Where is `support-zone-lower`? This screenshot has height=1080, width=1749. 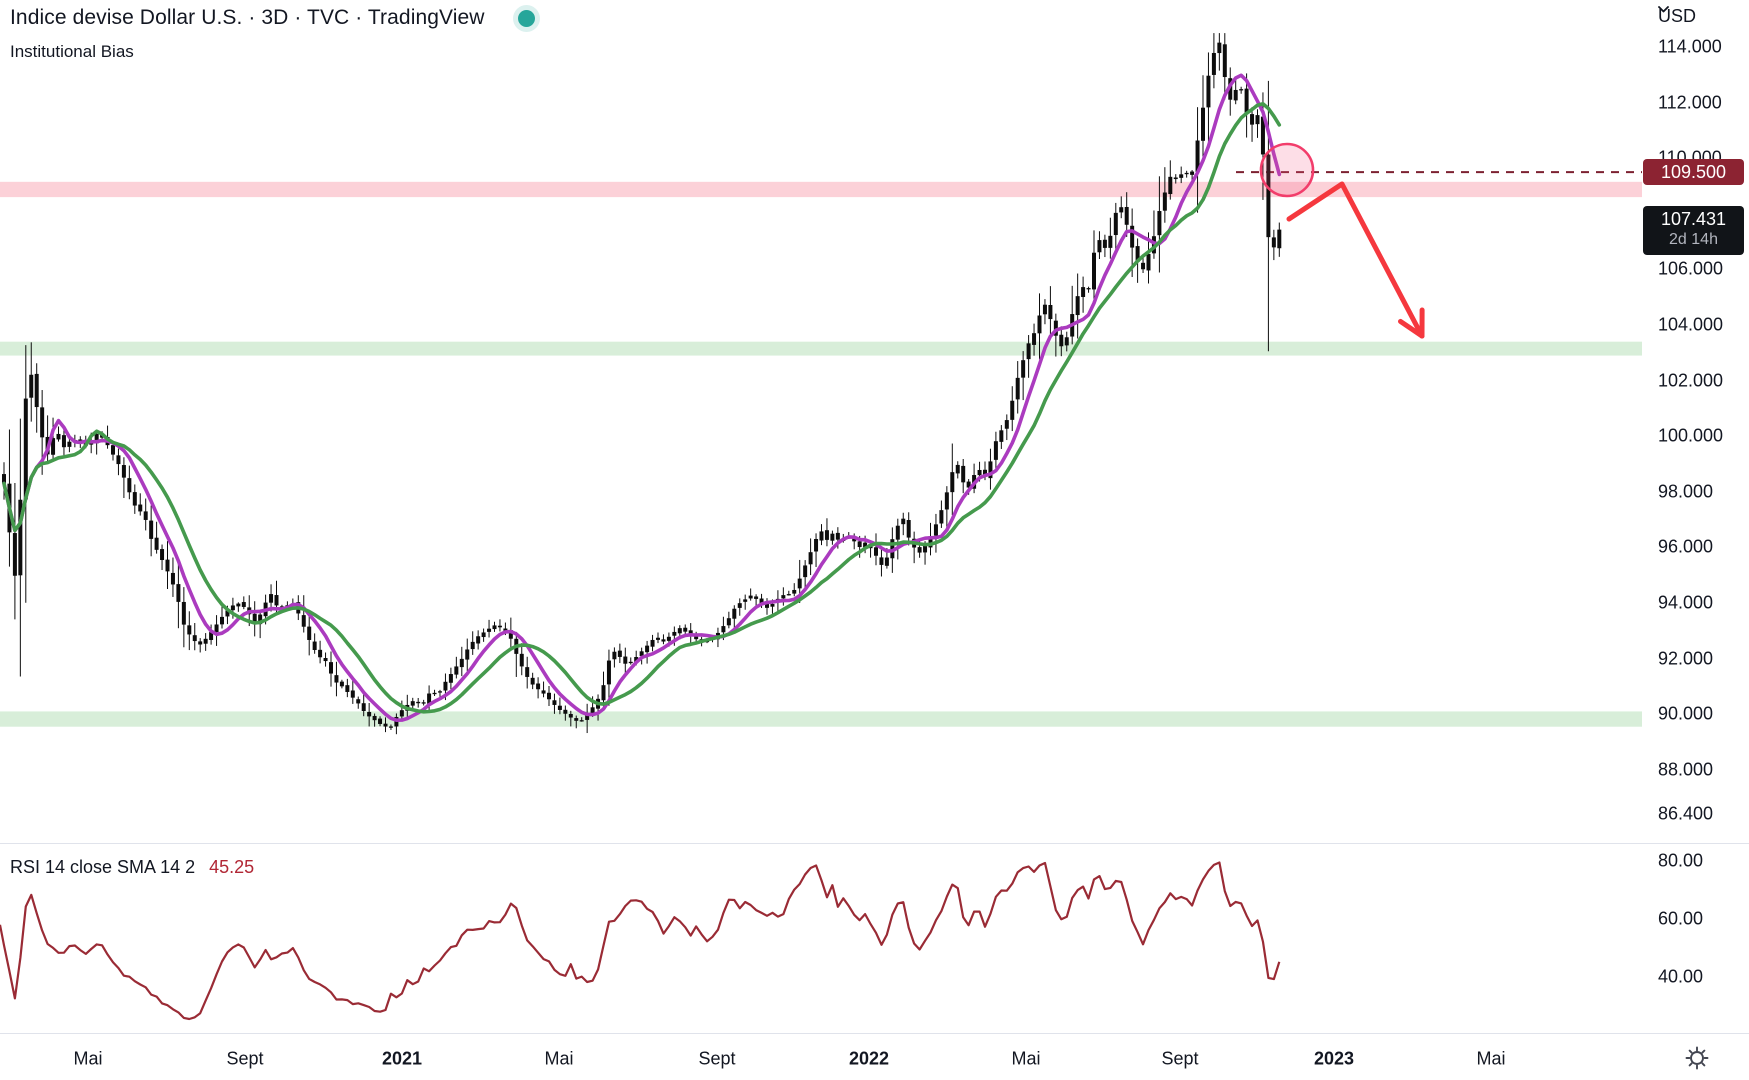
support-zone-lower is located at coordinates (821, 719).